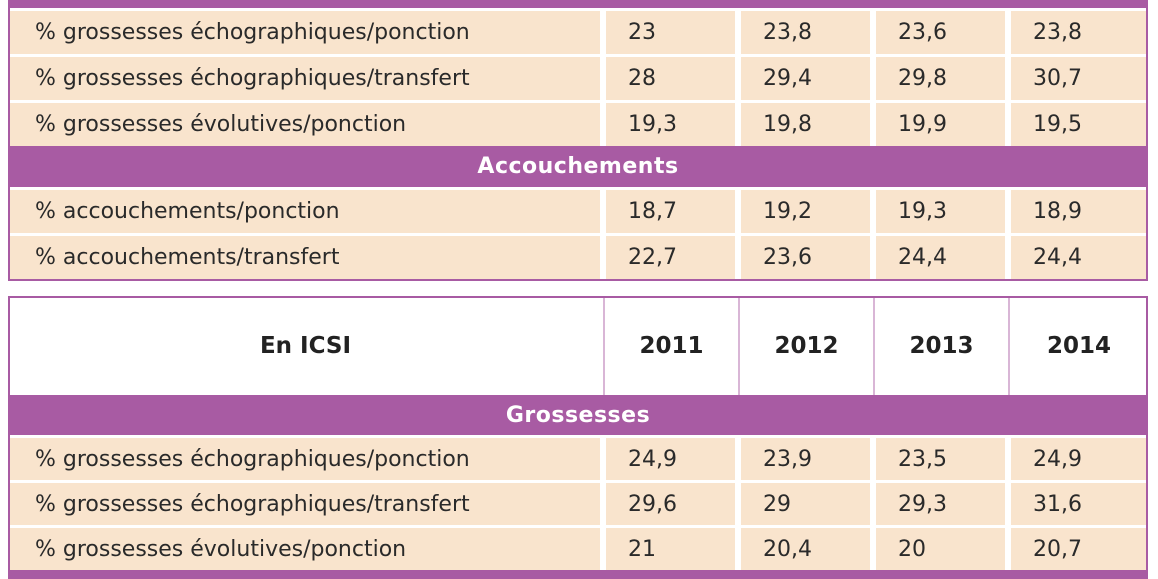 The width and height of the screenshot is (1158, 579). Describe the element at coordinates (670, 257) in the screenshot. I see `value-cell: 22,7` at that location.